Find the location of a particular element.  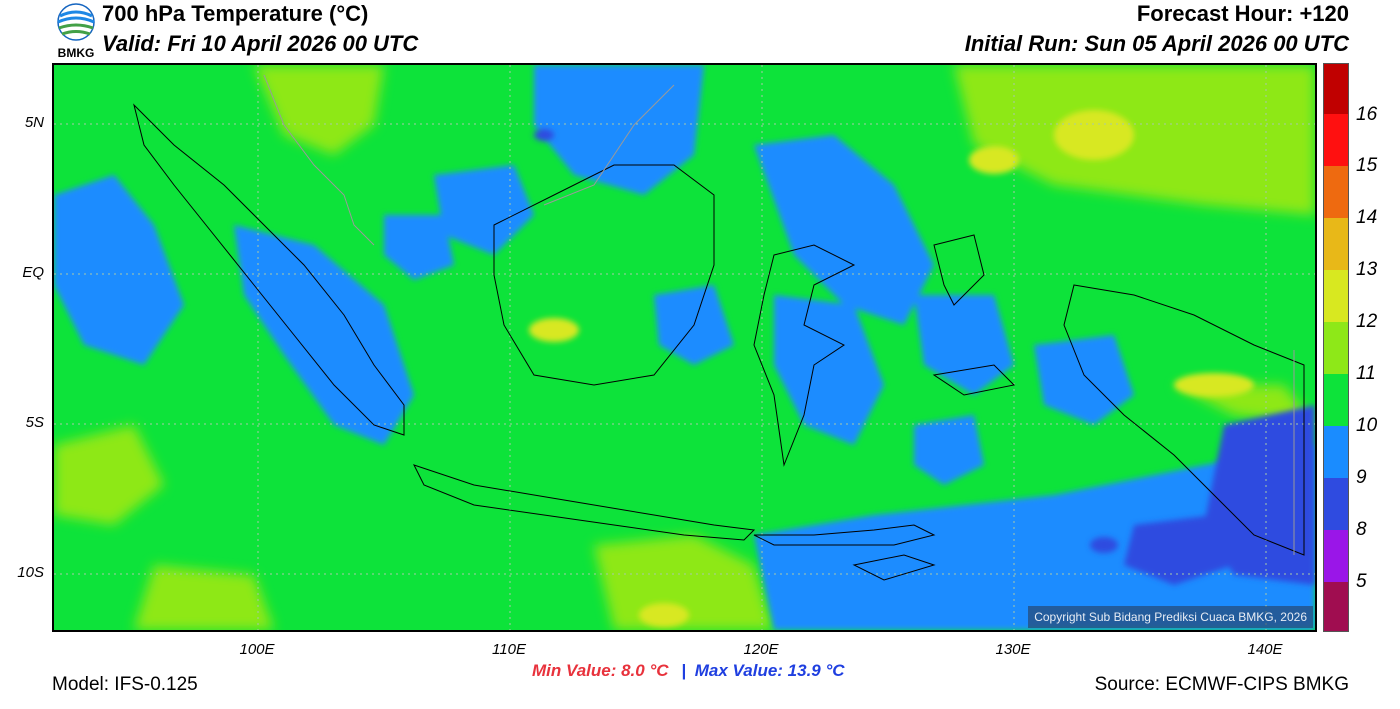

lon-label: 140E is located at coordinates (1265, 649).